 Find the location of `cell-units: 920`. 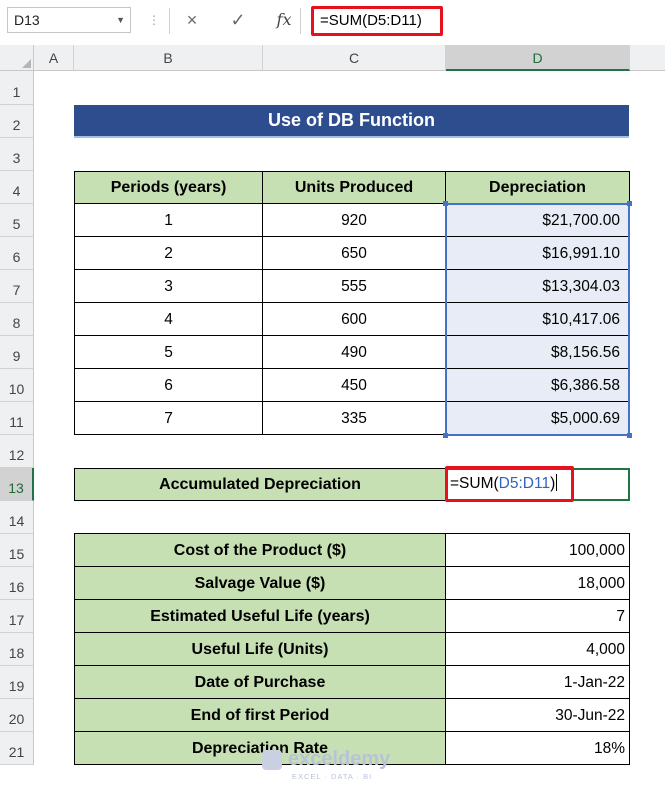

cell-units: 920 is located at coordinates (354, 220).